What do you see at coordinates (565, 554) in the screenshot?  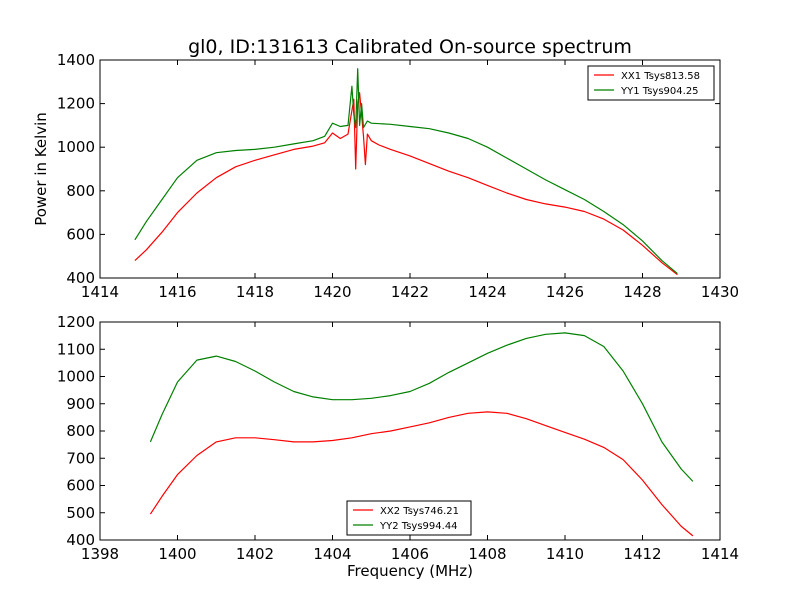 I see `x-tick-label: 1410` at bounding box center [565, 554].